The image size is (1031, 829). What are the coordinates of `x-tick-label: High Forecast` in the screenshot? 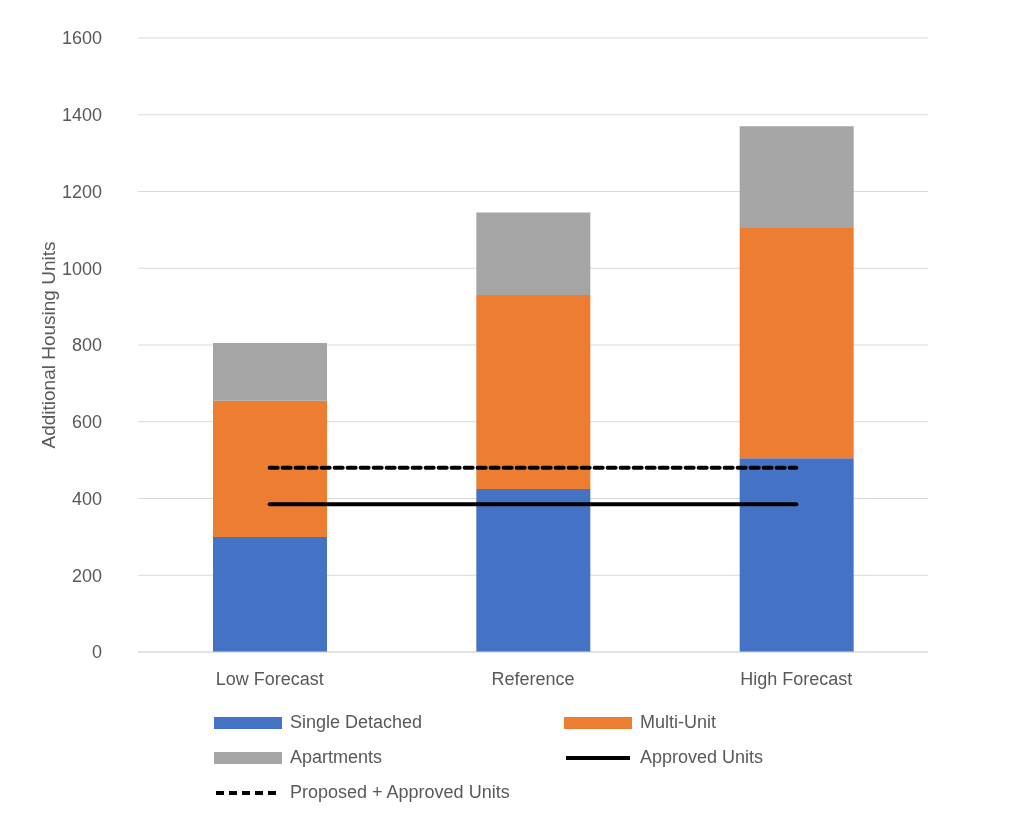 It's located at (796, 678).